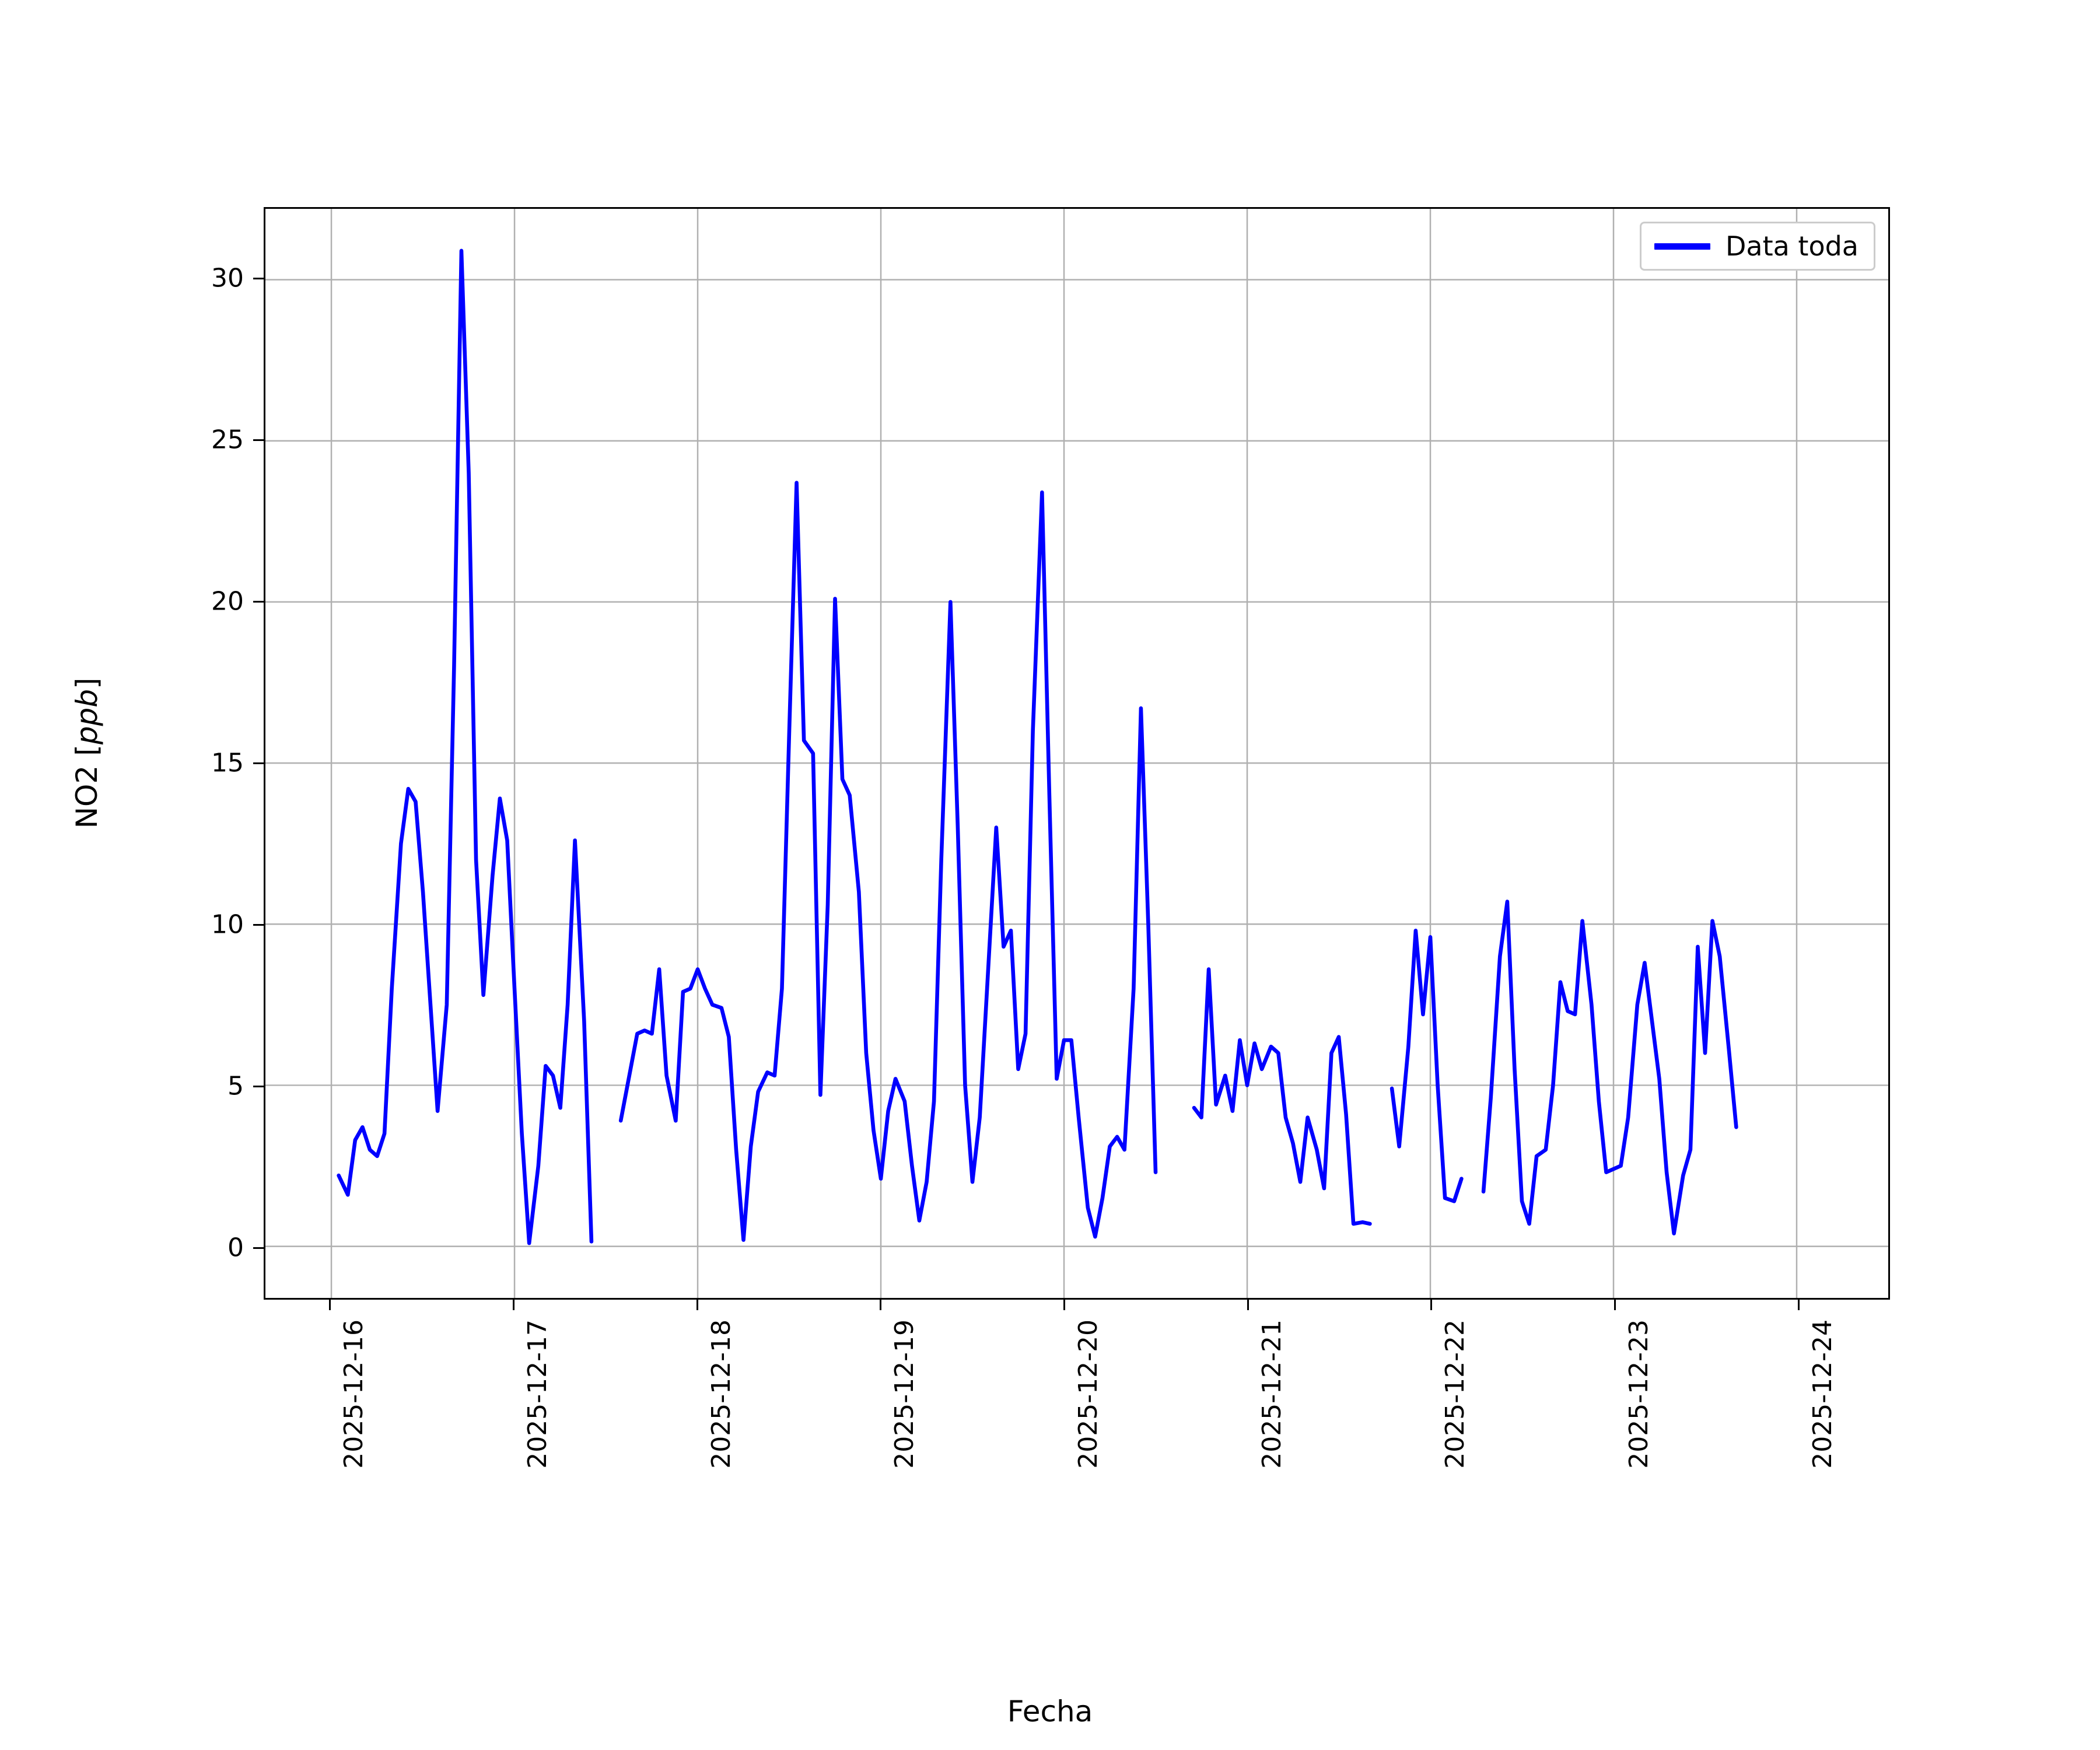  What do you see at coordinates (228, 763) in the screenshot?
I see `y-axis-tick-label: 15` at bounding box center [228, 763].